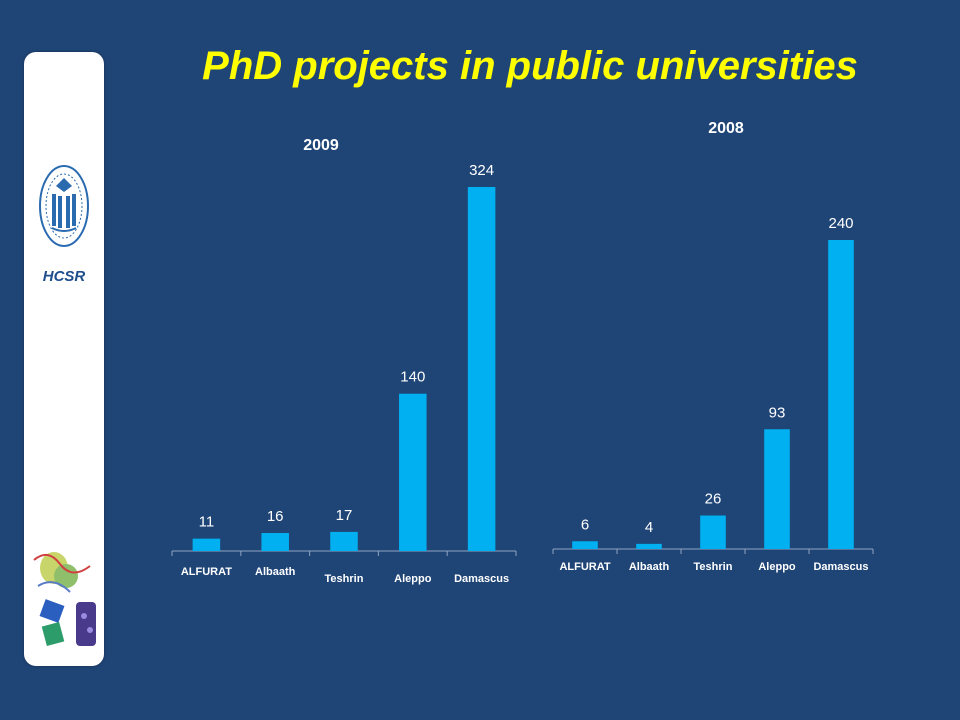 This screenshot has height=720, width=960. Describe the element at coordinates (530, 66) in the screenshot. I see `page-title: PhD projects in public universities` at that location.